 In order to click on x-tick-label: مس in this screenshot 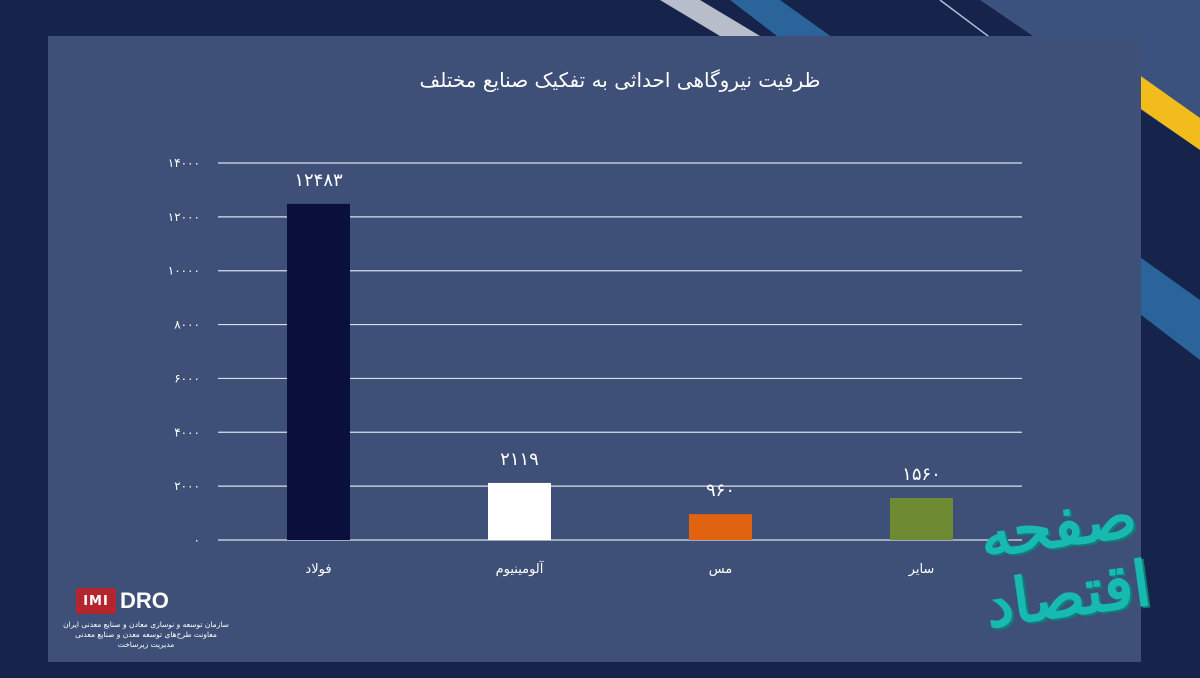, I will do `click(721, 569)`.